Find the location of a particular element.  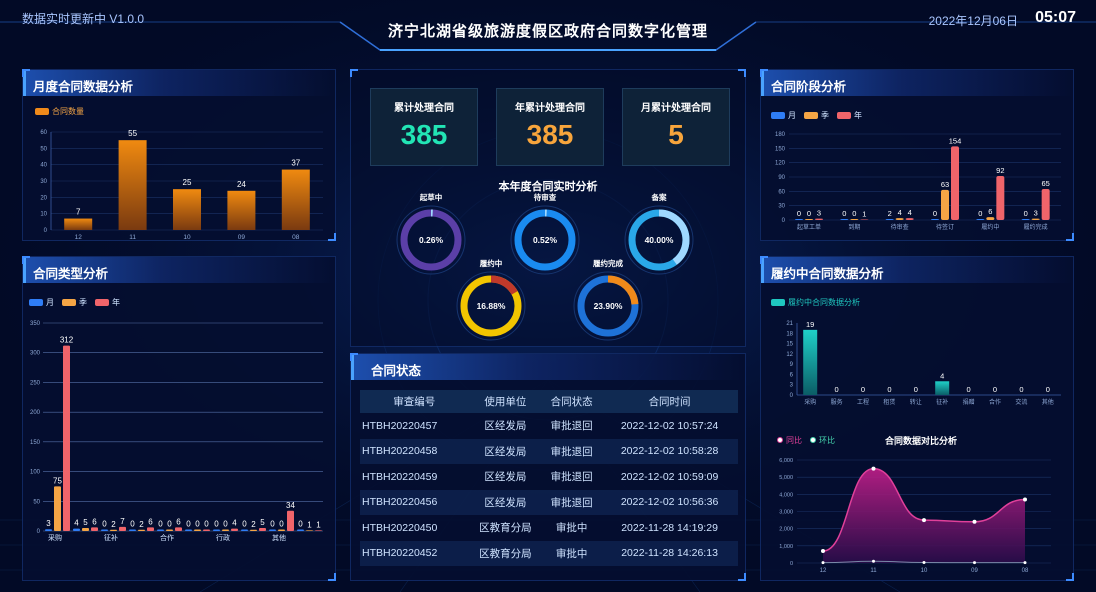

bar-value-label: 4 is located at coordinates (76, 523).